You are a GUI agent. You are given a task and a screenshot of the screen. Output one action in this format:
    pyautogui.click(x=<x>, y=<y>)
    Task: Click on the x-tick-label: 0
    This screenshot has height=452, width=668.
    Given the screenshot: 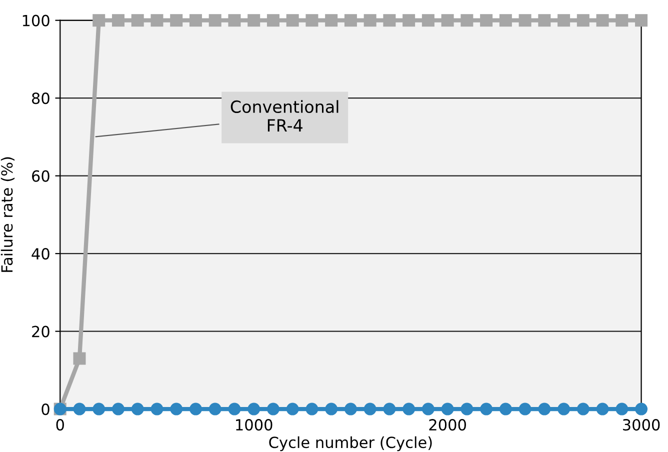 What is the action you would take?
    pyautogui.click(x=60, y=425)
    